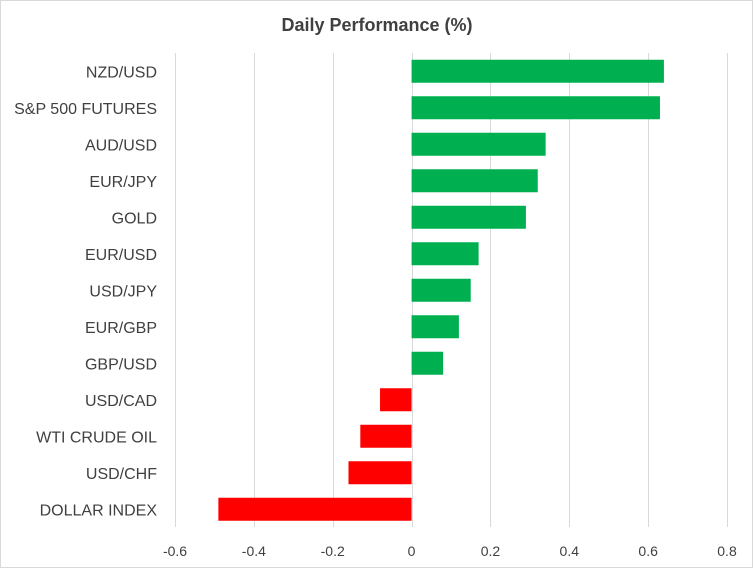 The width and height of the screenshot is (753, 569). I want to click on x-tick-label: -0.6, so click(175, 551).